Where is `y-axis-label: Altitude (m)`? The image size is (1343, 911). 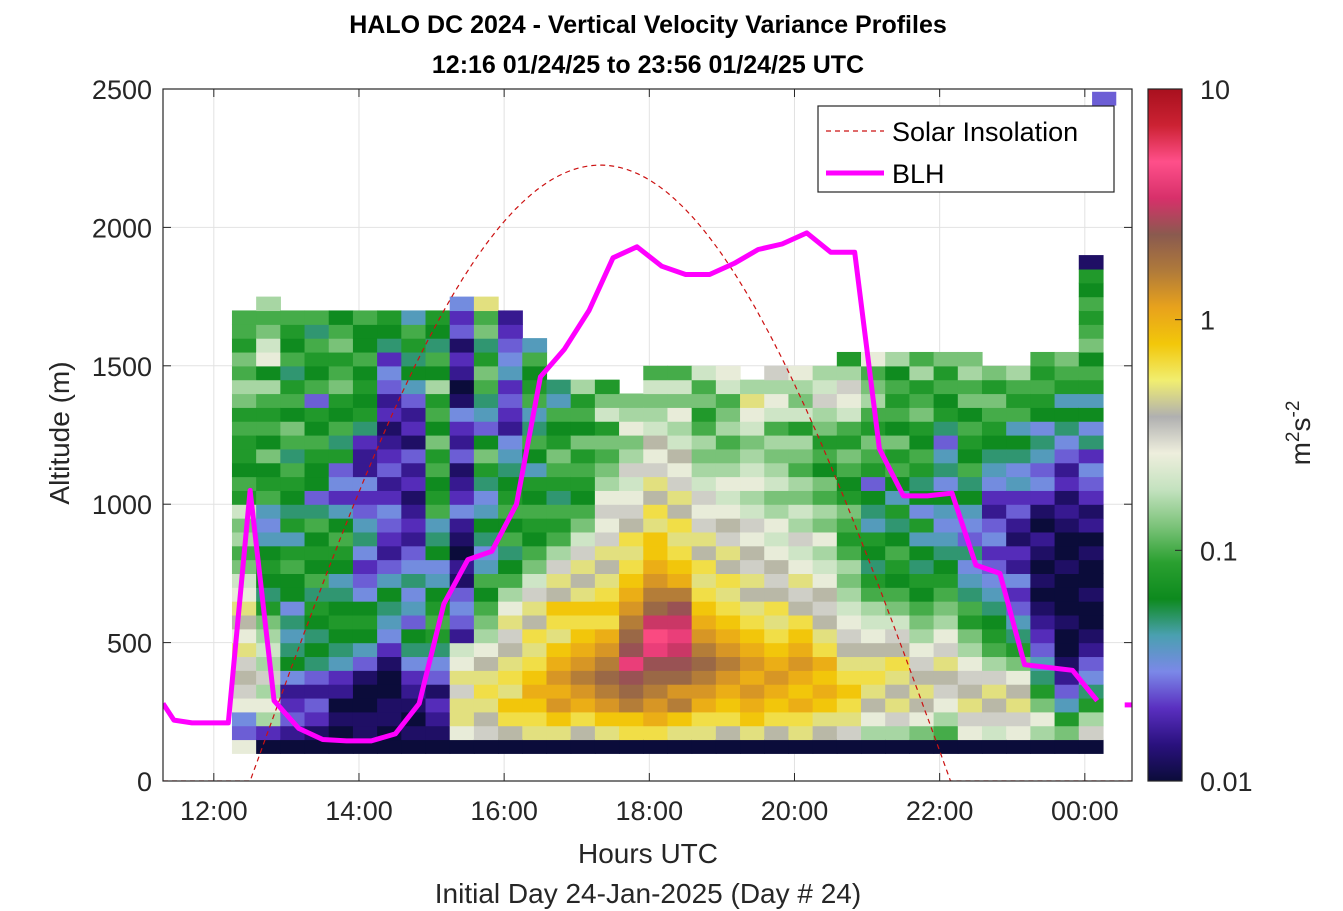
y-axis-label: Altitude (m) is located at coordinates (59, 432).